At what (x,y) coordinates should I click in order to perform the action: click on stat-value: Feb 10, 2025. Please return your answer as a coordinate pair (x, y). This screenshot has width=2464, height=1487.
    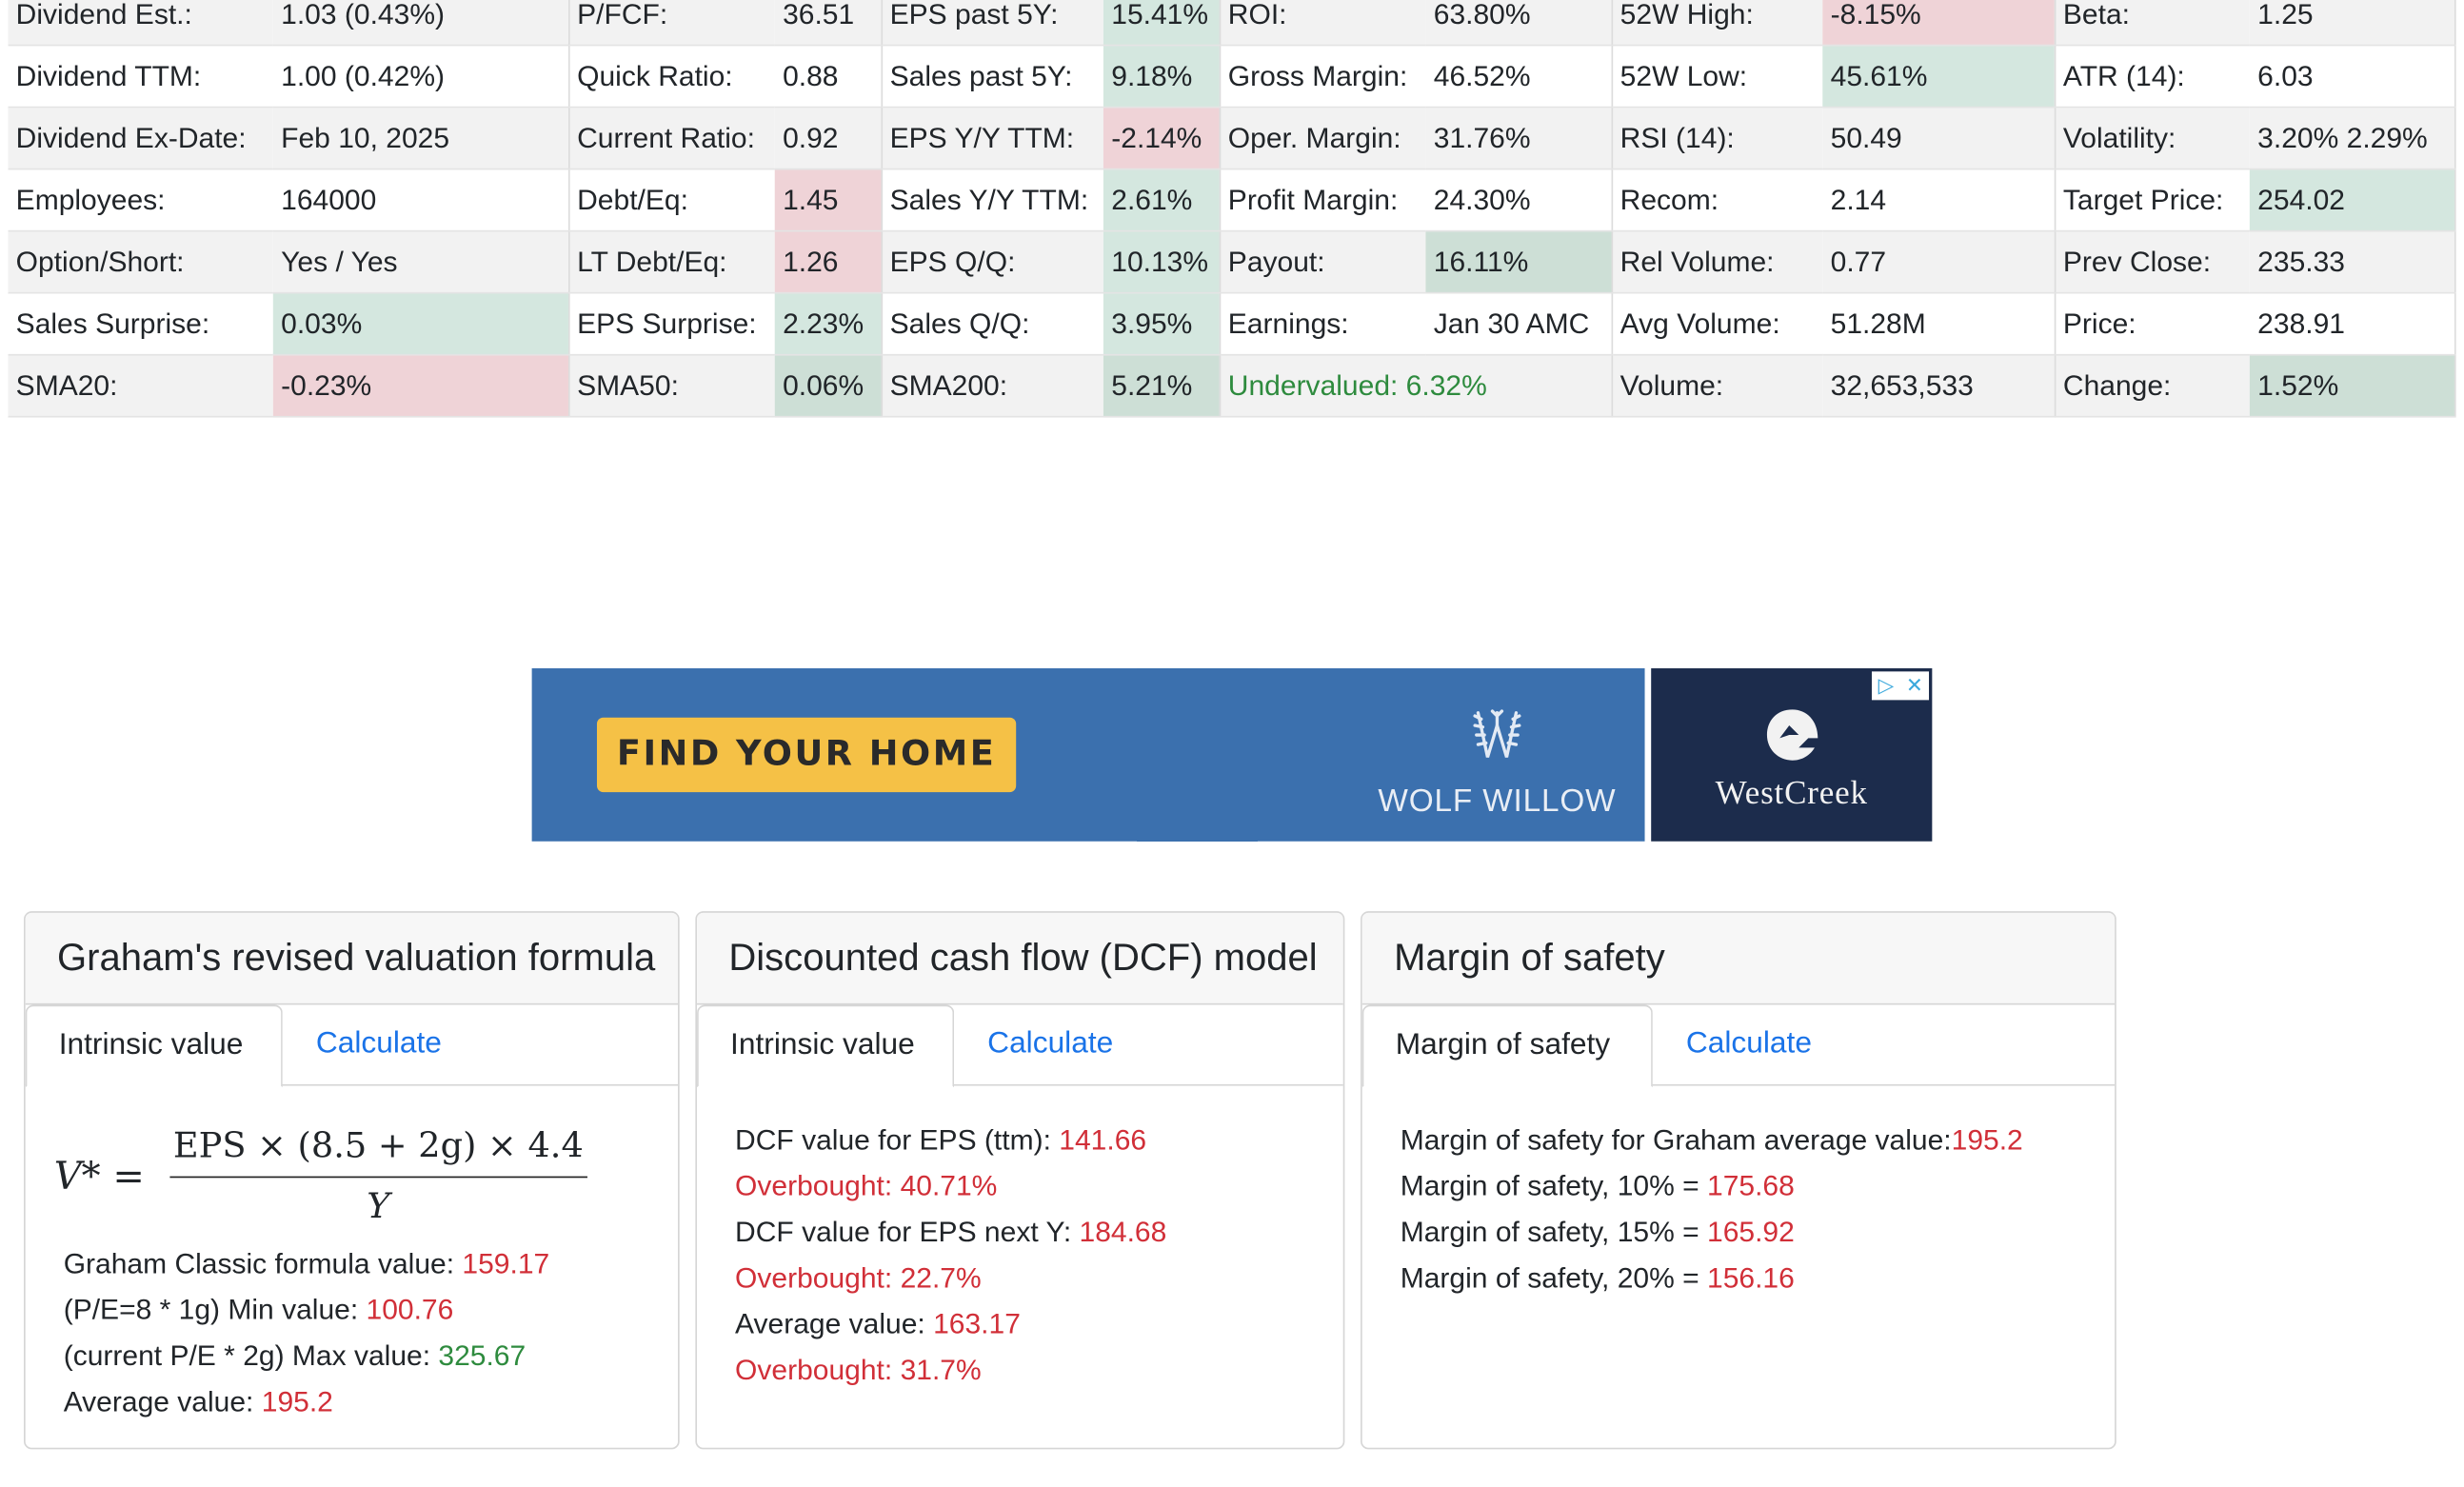
    Looking at the image, I should click on (420, 138).